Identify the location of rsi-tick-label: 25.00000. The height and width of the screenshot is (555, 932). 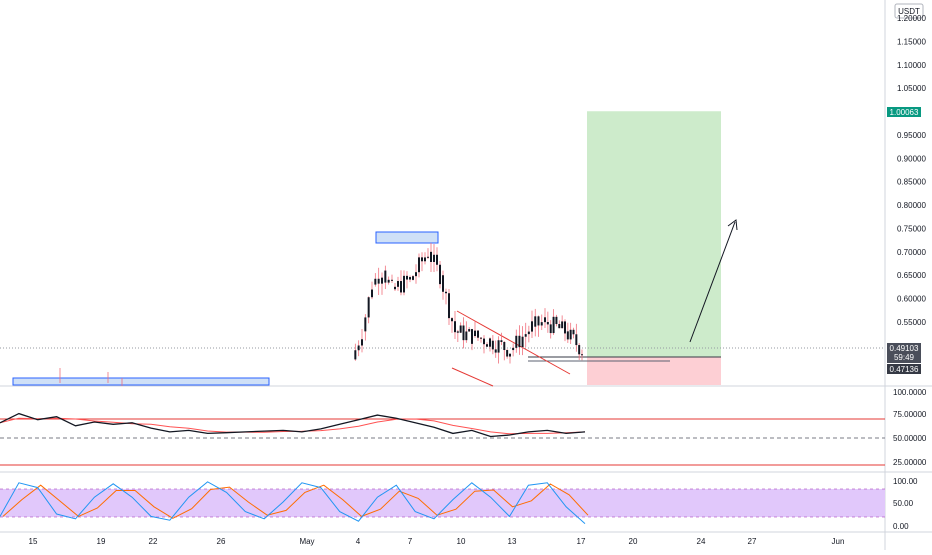
(910, 462).